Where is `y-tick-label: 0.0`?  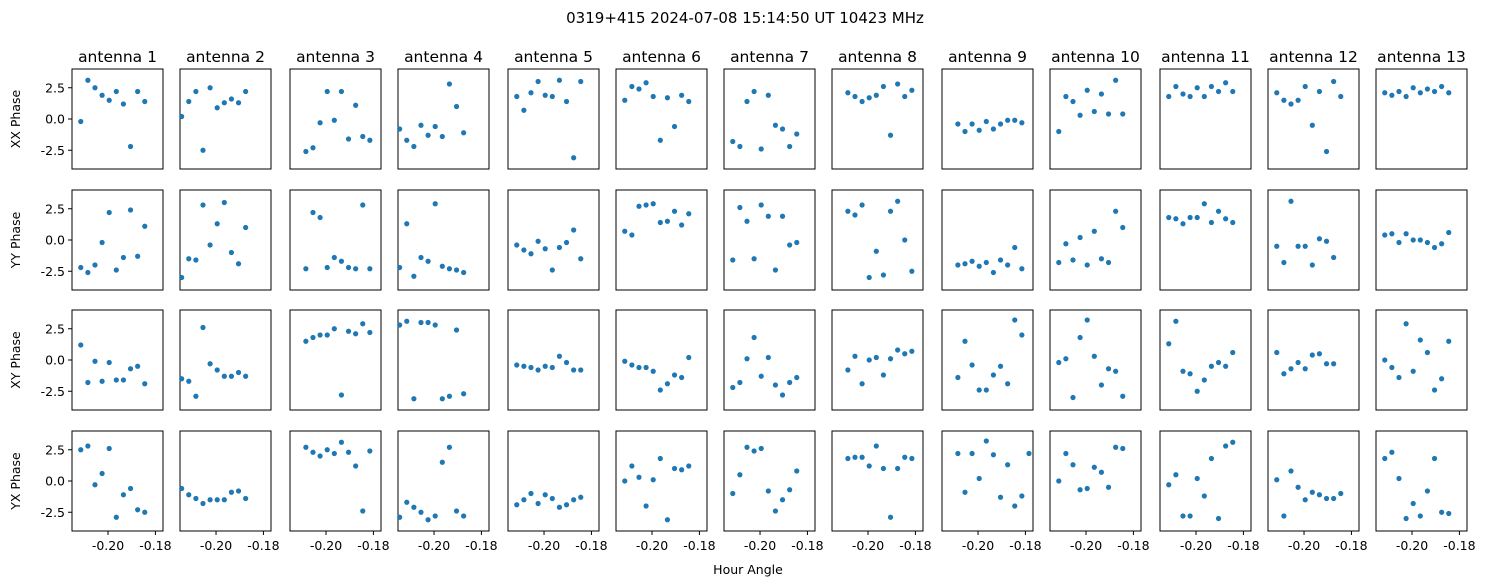 y-tick-label: 0.0 is located at coordinates (55, 360).